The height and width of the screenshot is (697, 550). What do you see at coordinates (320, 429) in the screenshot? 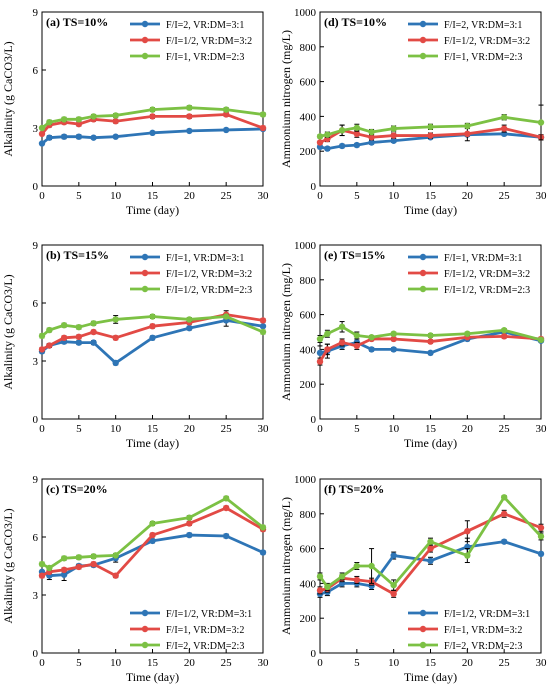
I see `x-tick-label: 0` at bounding box center [320, 429].